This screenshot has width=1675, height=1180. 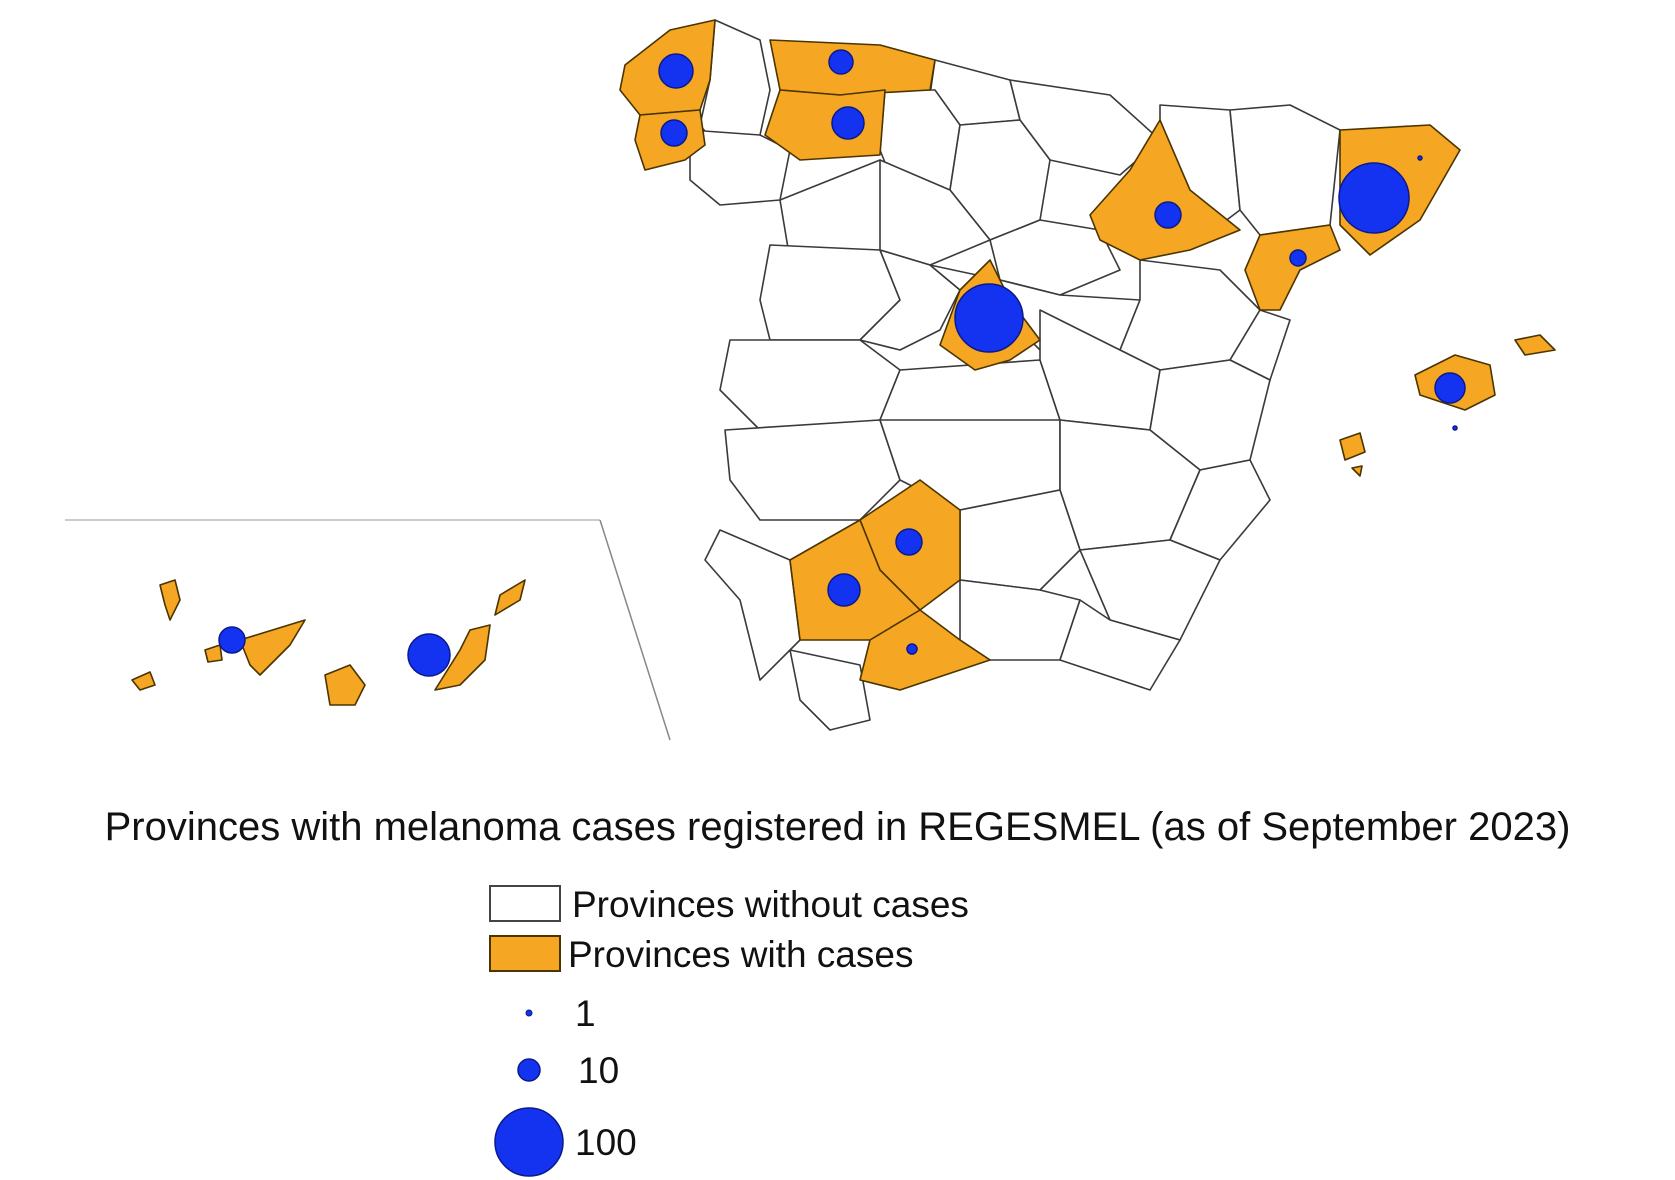 I want to click on legend-swatches, so click(x=526, y=1031).